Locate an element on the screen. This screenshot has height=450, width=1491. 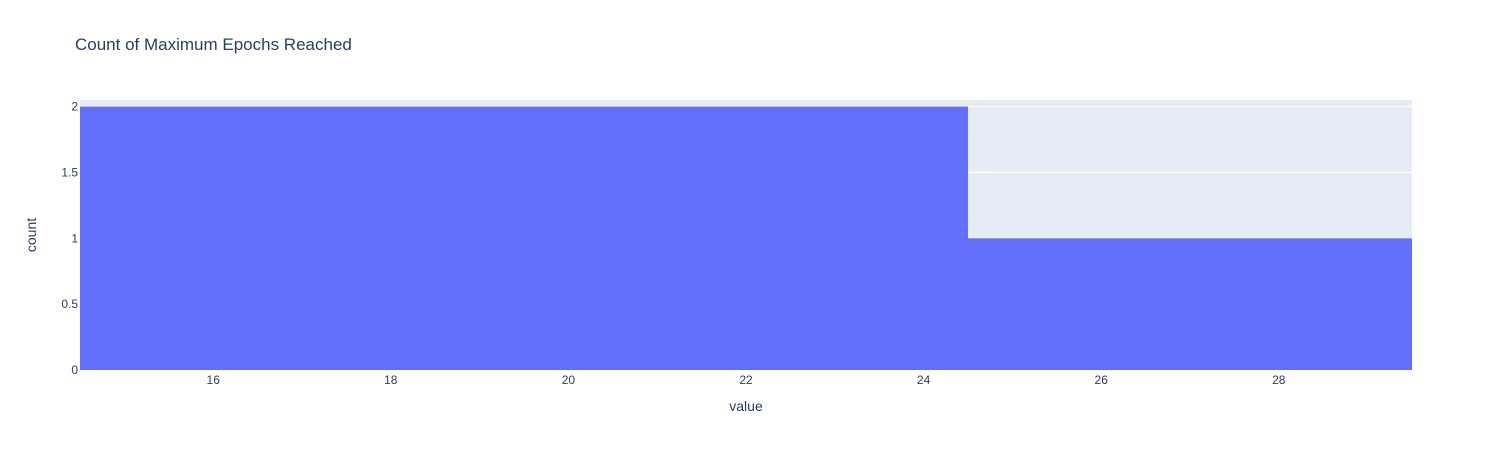
x-tick-label: 22 is located at coordinates (746, 380).